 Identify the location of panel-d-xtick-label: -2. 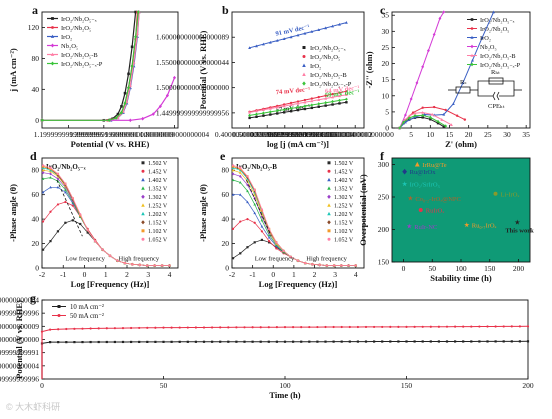
(42, 274).